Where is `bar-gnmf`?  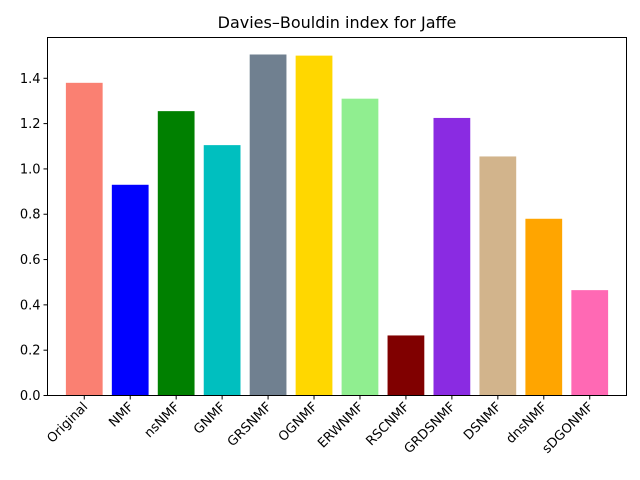
bar-gnmf is located at coordinates (222, 270).